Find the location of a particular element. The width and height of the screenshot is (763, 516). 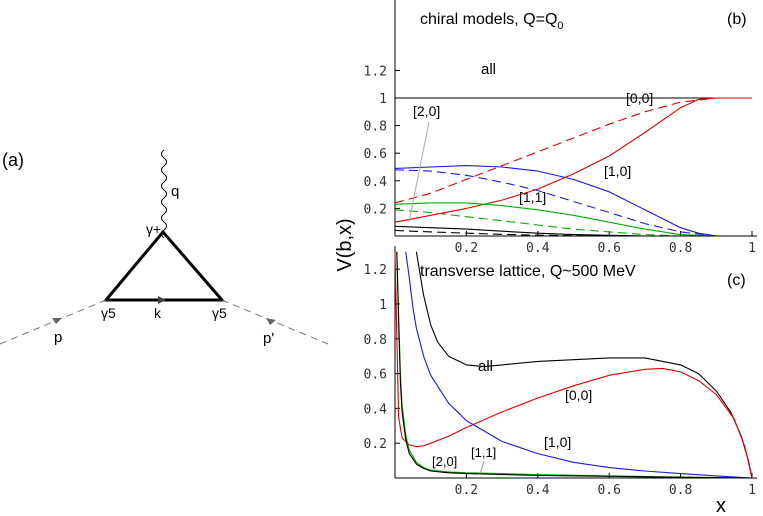

series-line-b-0-0-dashed is located at coordinates (573, 150).